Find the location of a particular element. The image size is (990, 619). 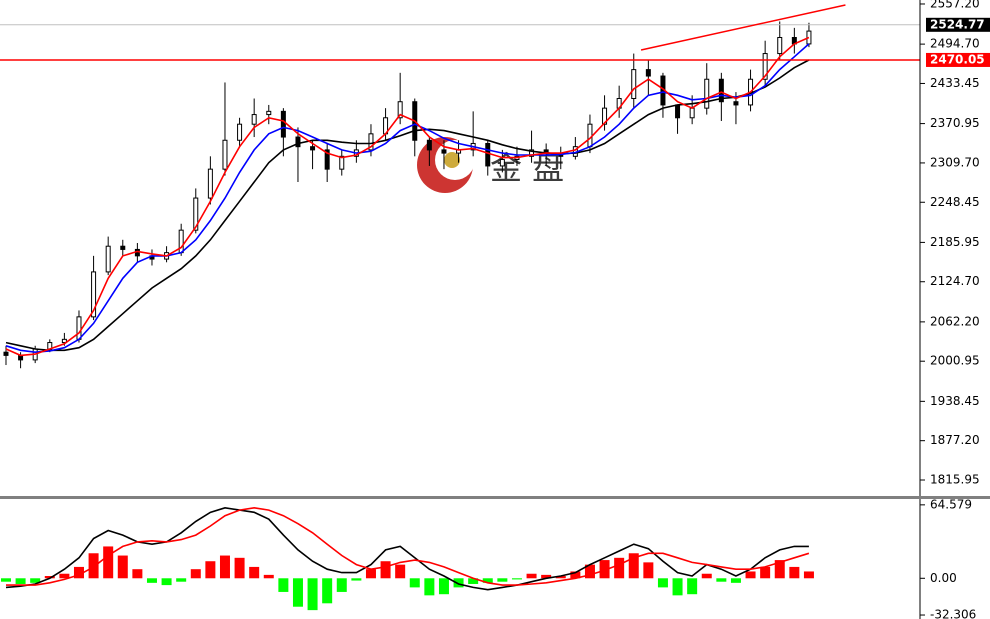

logo-dot is located at coordinates (452, 160).